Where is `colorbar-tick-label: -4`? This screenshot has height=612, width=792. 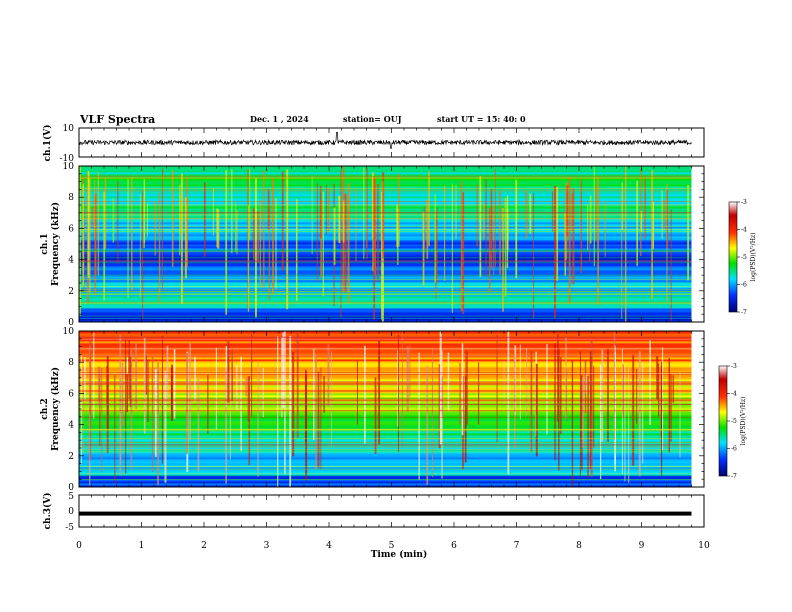 colorbar-tick-label: -4 is located at coordinates (744, 230).